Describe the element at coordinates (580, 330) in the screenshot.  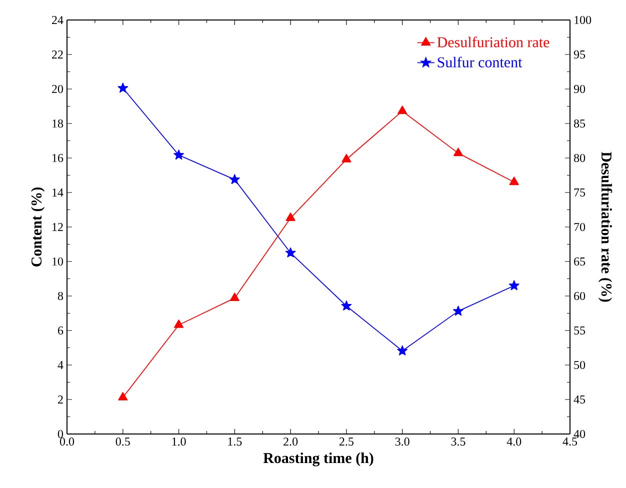
I see `y2-tick-label: 55` at that location.